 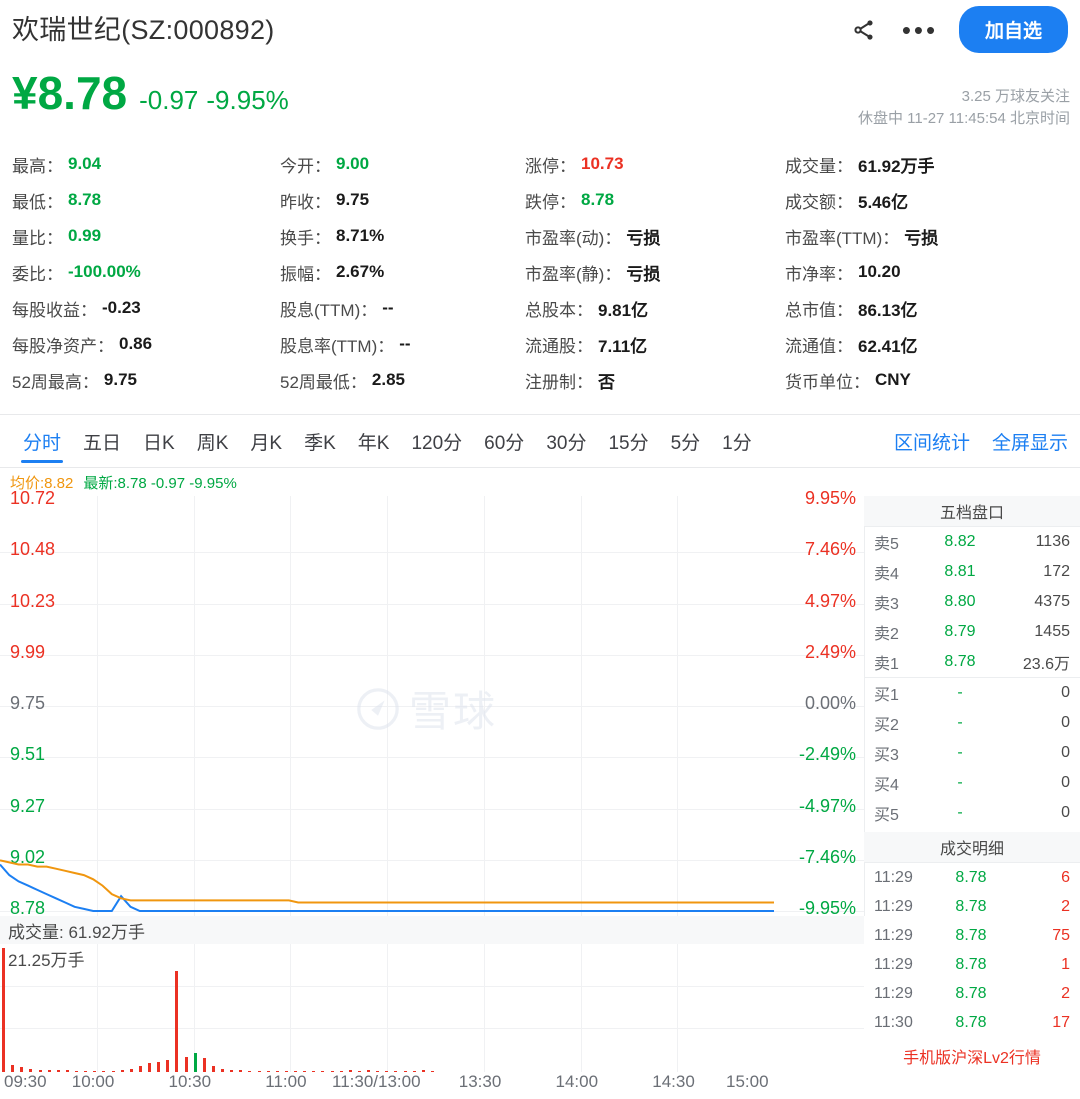 What do you see at coordinates (28, 703) in the screenshot?
I see `y-axis-price-label: 9.75` at bounding box center [28, 703].